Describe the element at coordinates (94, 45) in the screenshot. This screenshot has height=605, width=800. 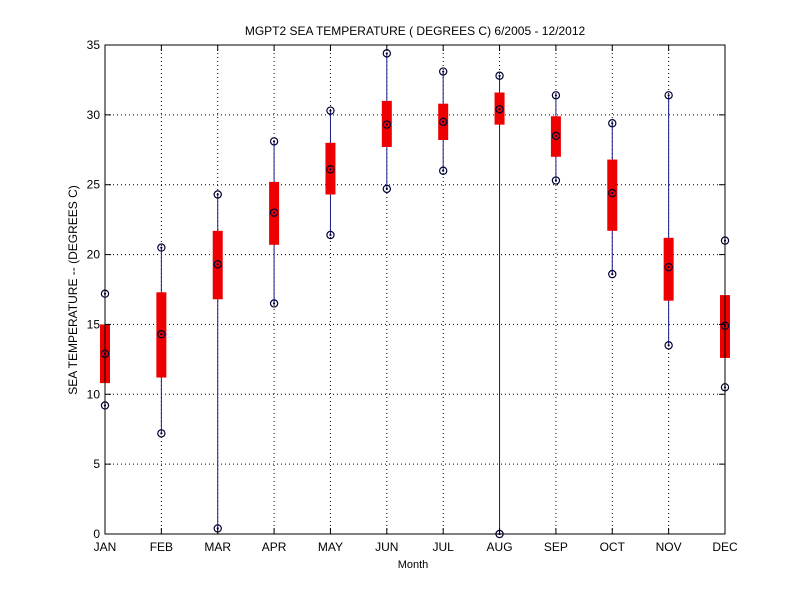
I see `y-tick-label: 35` at that location.